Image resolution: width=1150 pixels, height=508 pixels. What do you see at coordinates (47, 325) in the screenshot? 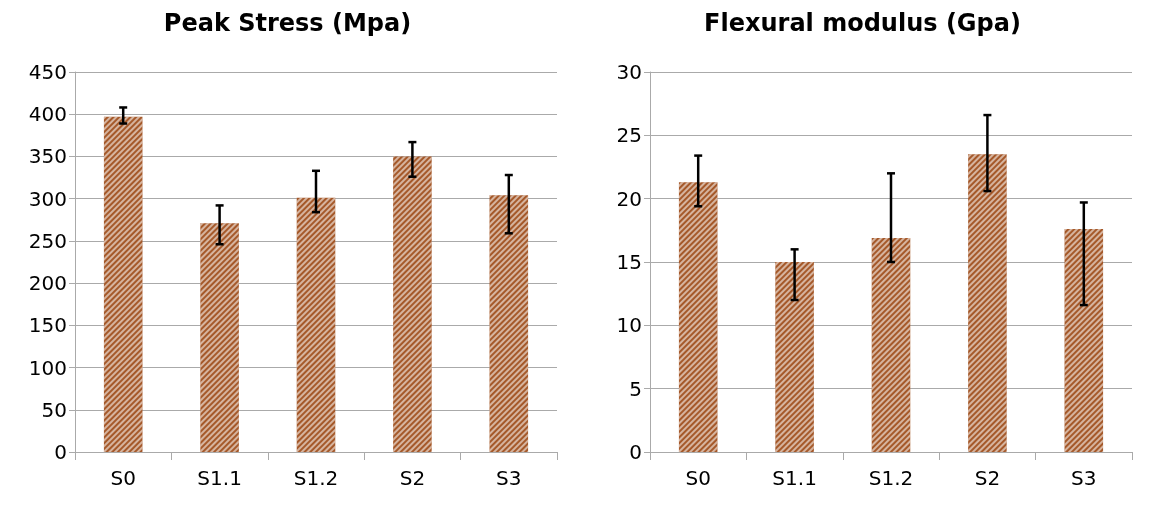
I see `y-tick-label: 150` at bounding box center [47, 325].